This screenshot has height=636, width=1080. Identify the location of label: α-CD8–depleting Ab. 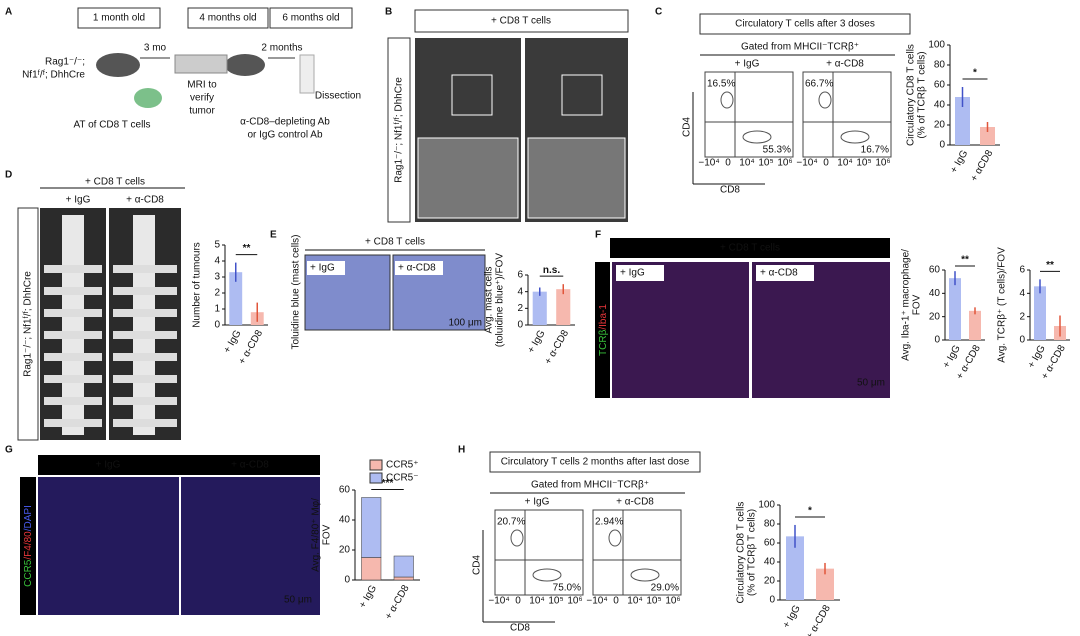
(285, 122).